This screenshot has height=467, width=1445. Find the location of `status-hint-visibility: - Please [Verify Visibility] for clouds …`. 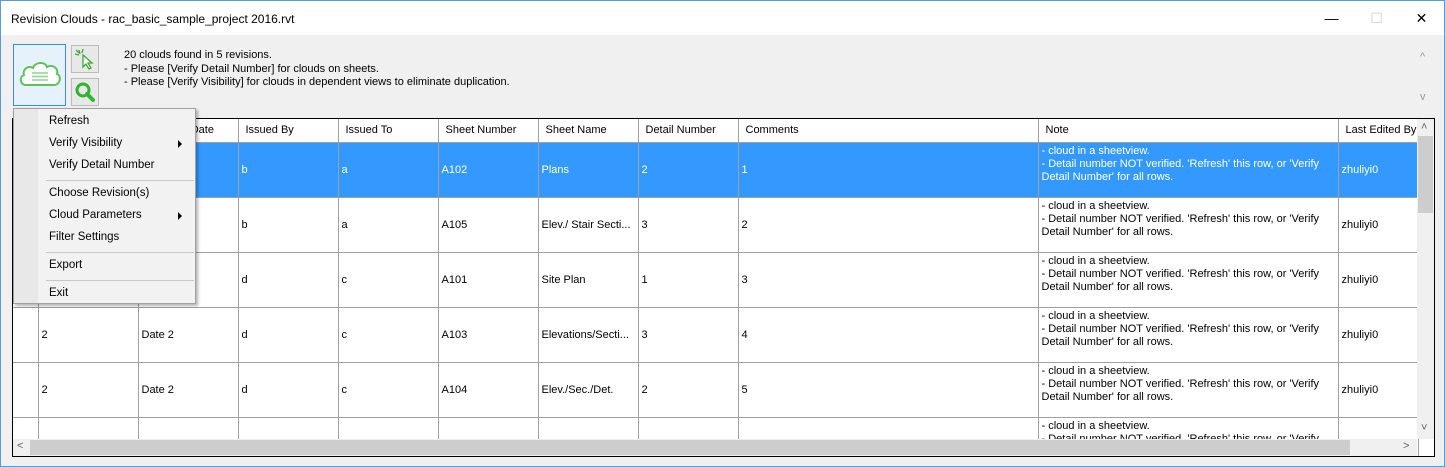

status-hint-visibility: - Please [Verify Visibility] for clouds … is located at coordinates (317, 82).